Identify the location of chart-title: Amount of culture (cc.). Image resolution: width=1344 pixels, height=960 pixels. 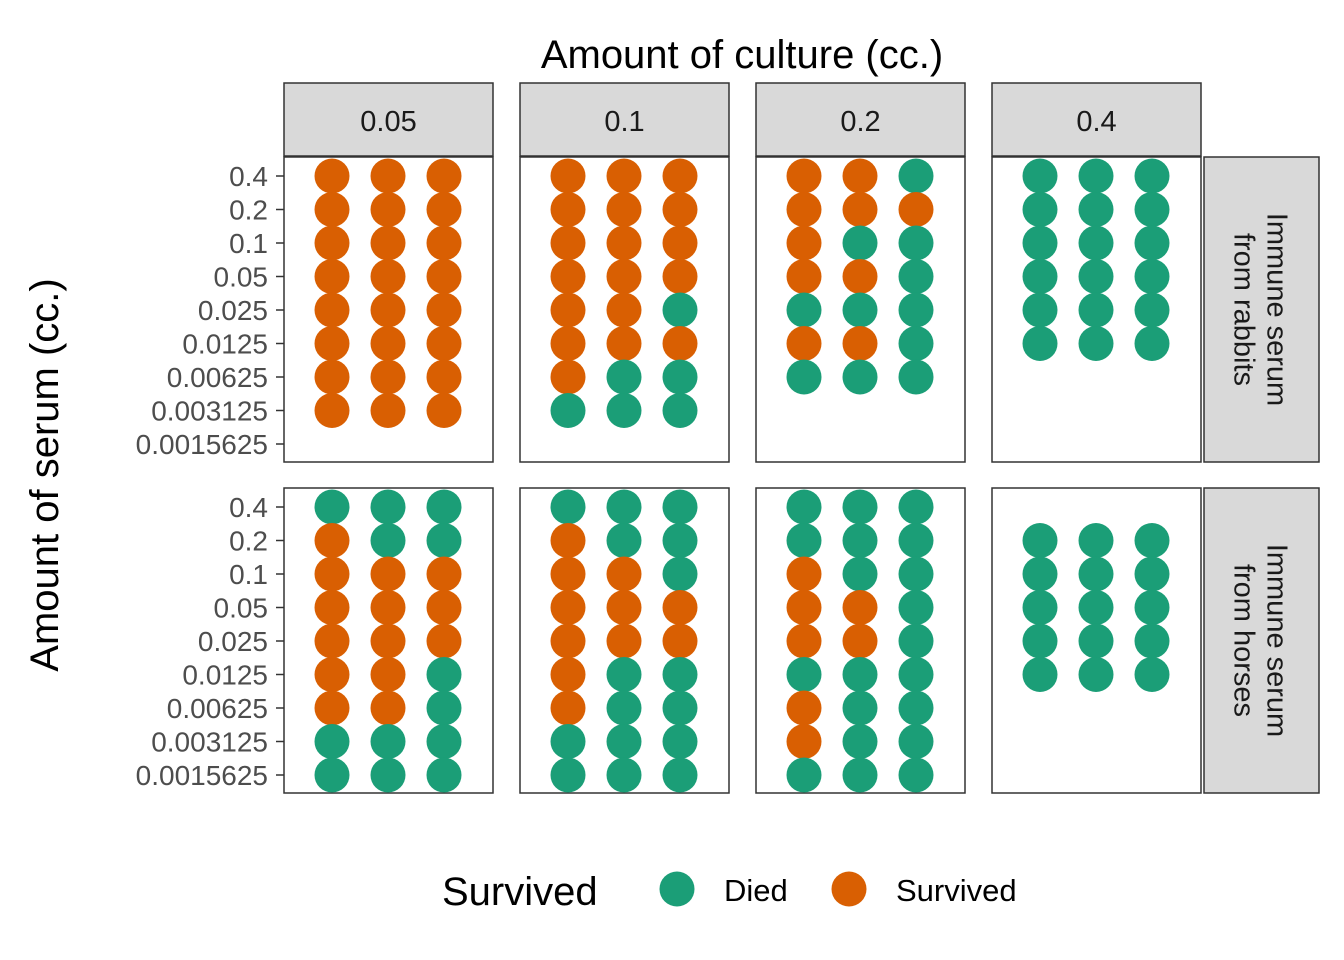
(742, 55).